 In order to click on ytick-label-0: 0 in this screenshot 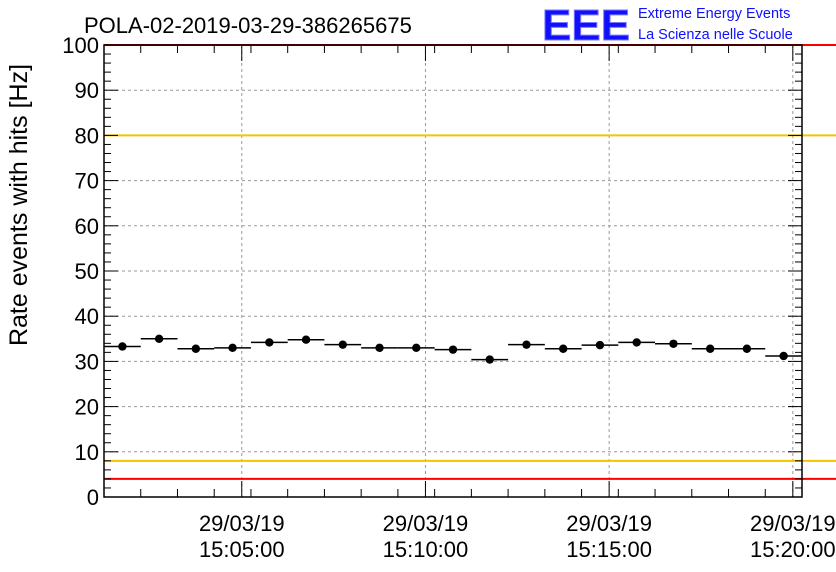, I will do `click(93, 497)`.